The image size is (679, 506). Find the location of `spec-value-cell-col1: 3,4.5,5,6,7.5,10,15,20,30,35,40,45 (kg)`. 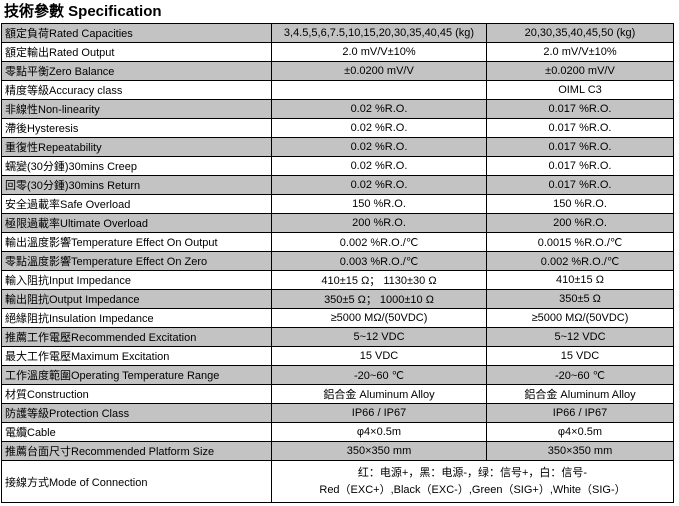

spec-value-cell-col1: 3,4.5,5,6,7.5,10,15,20,30,35,40,45 (kg) is located at coordinates (379, 33).